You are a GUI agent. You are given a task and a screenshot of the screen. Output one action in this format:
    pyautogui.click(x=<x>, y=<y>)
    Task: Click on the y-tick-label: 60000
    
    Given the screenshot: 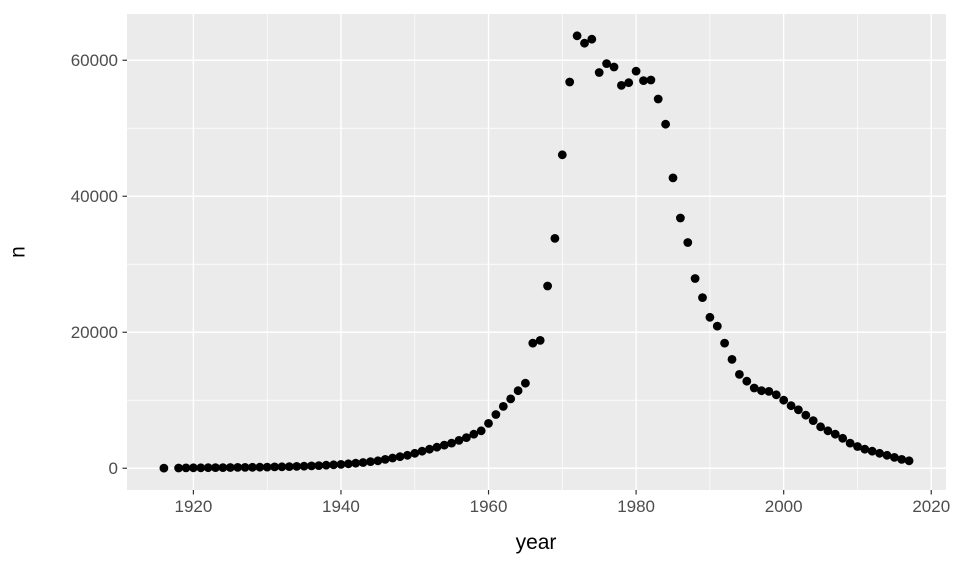 What is the action you would take?
    pyautogui.click(x=94, y=60)
    